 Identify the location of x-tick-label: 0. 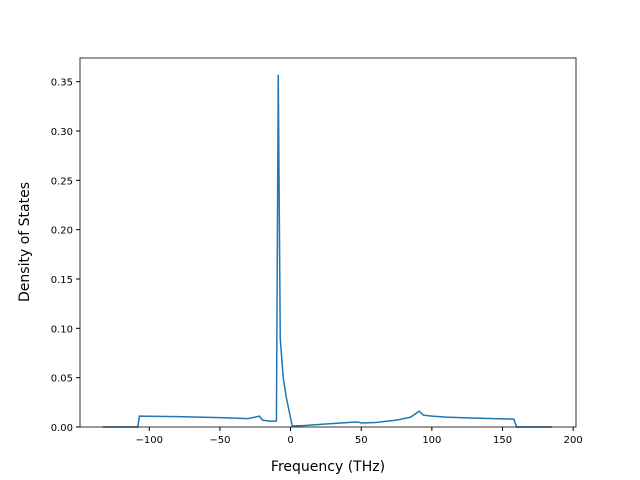
(290, 440).